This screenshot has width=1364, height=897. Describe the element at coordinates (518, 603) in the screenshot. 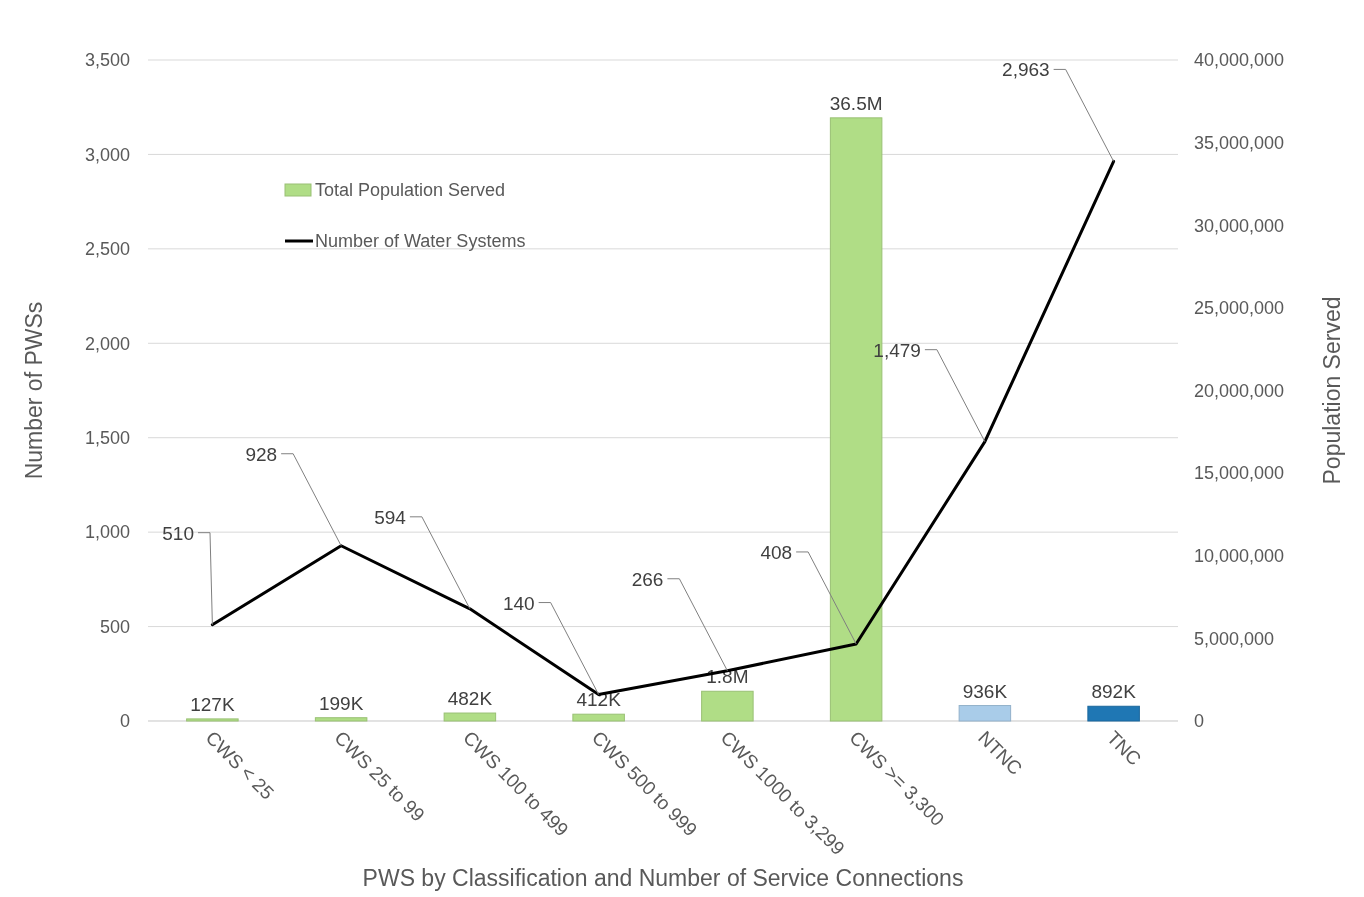

I see `data-label: 140` at that location.